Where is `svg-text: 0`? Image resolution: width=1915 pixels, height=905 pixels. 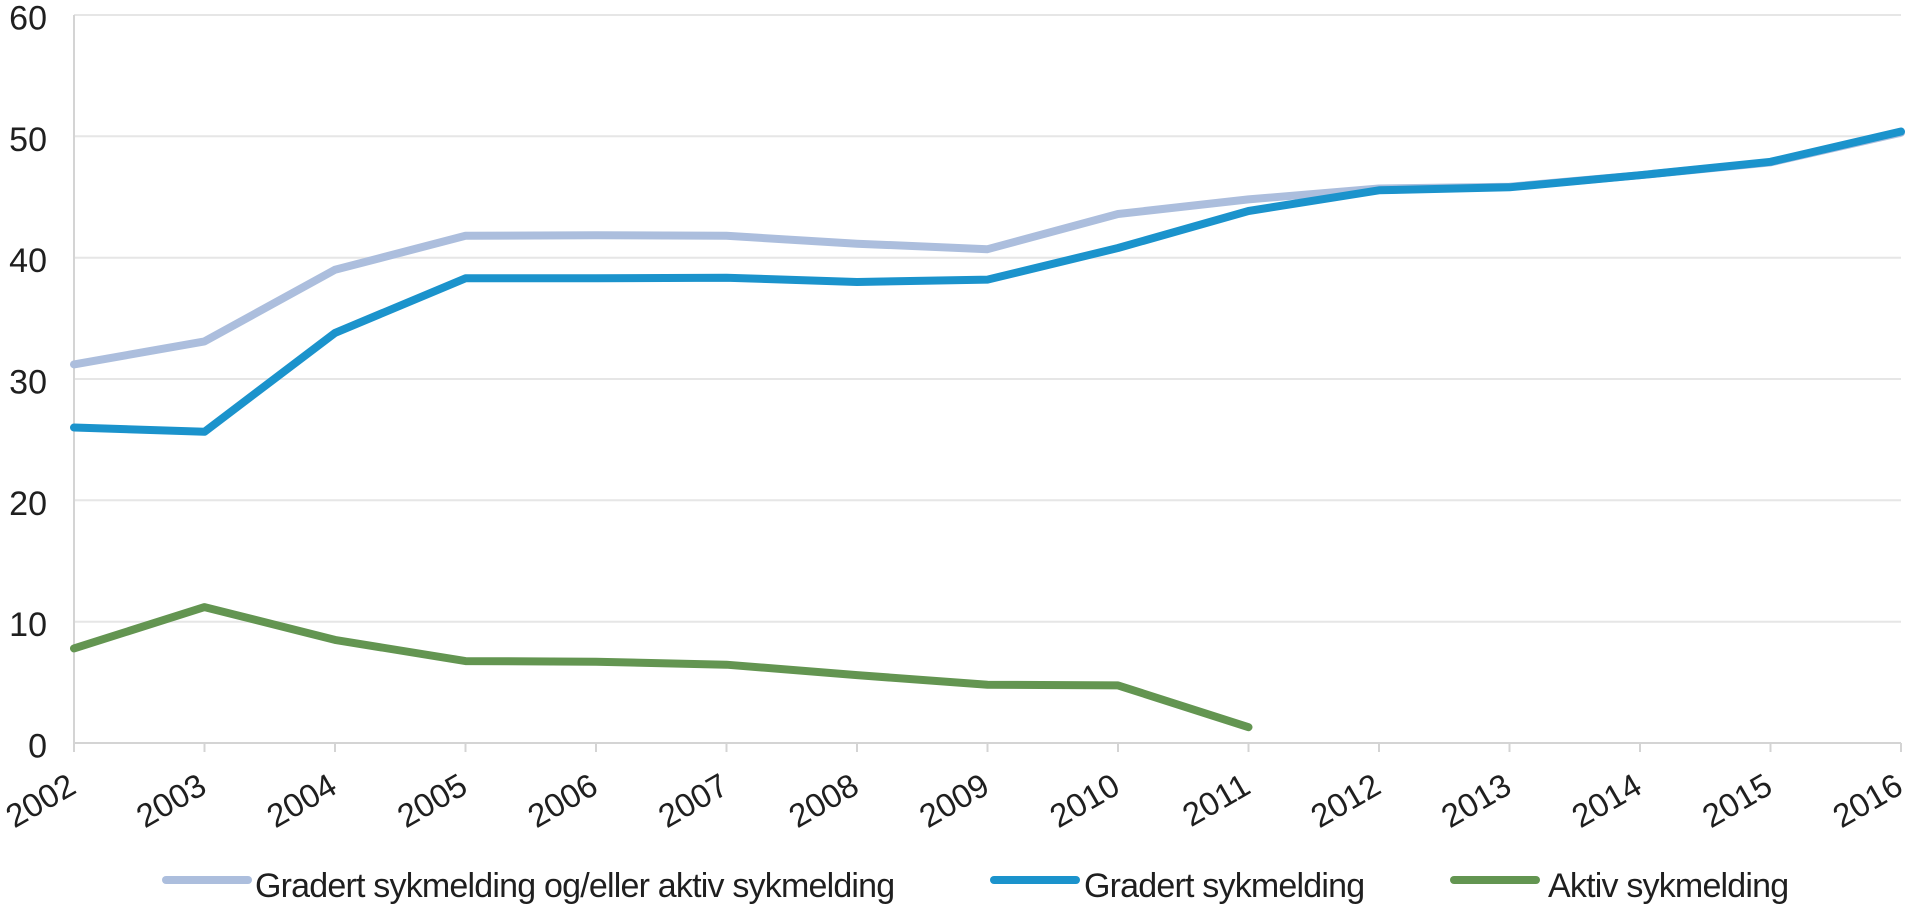
svg-text: 0 is located at coordinates (37, 747).